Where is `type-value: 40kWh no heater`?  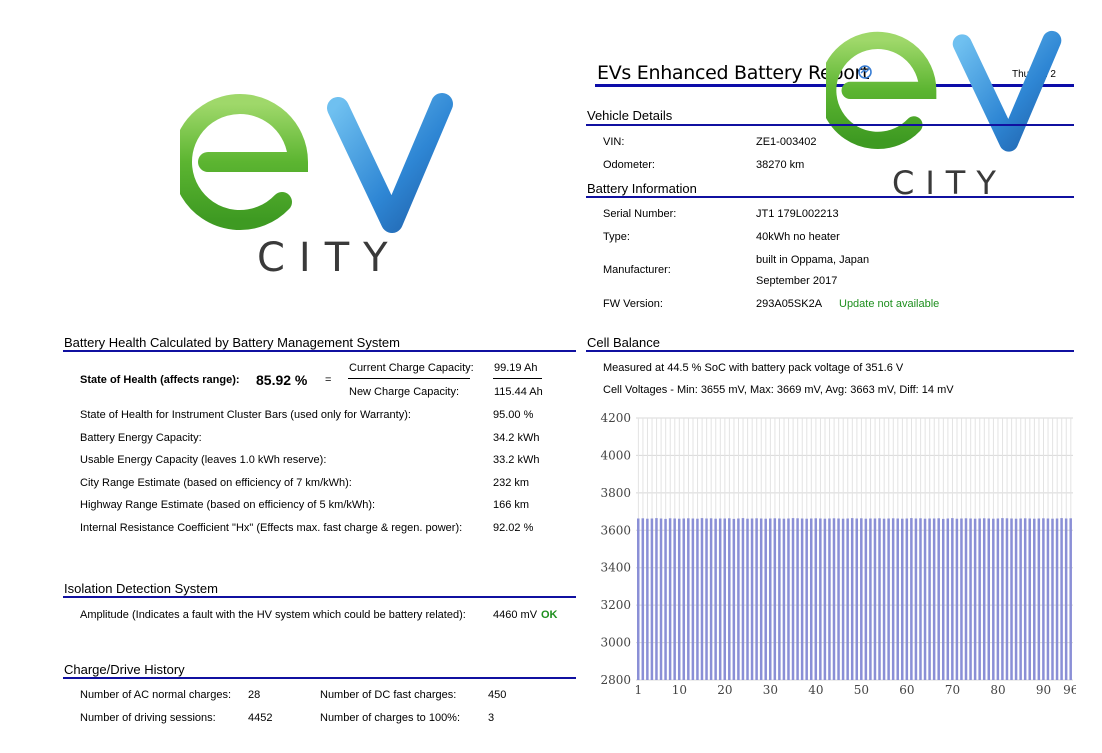 type-value: 40kWh no heater is located at coordinates (798, 237).